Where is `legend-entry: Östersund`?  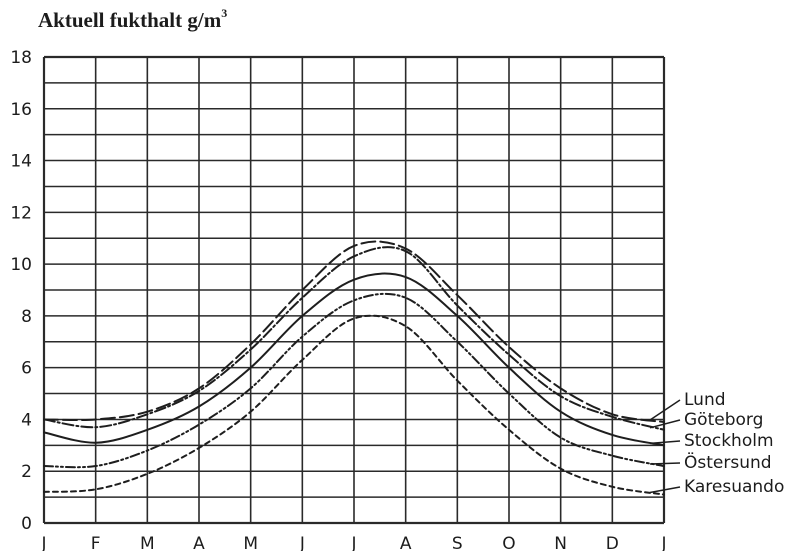 legend-entry: Östersund is located at coordinates (728, 462).